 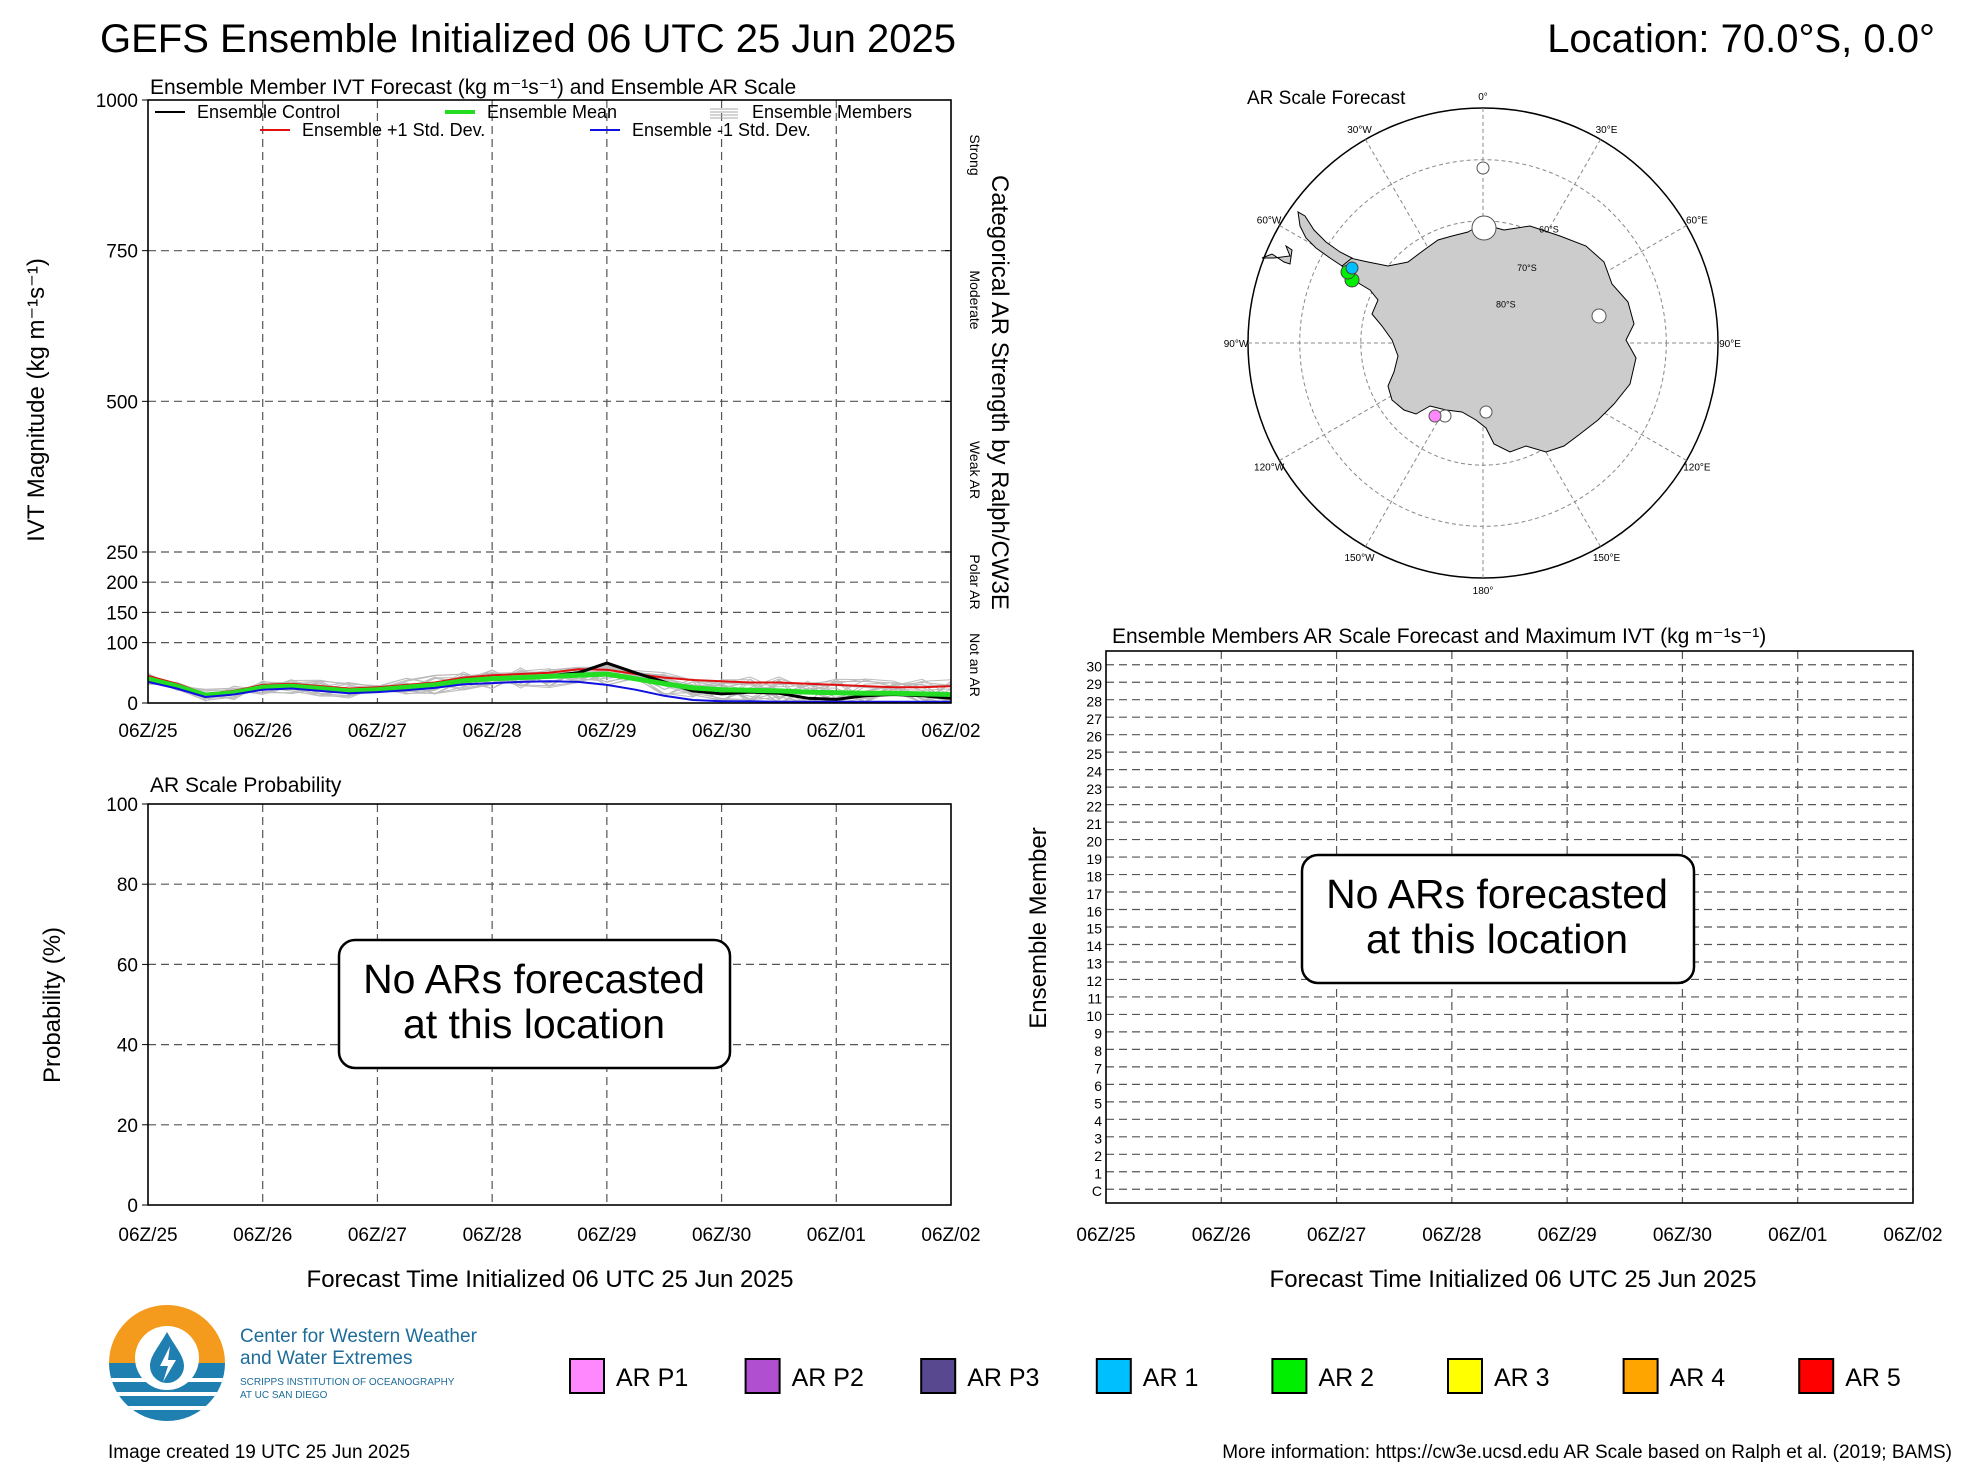 What do you see at coordinates (122, 402) in the screenshot?
I see `ivt-y-tick-label: 500` at bounding box center [122, 402].